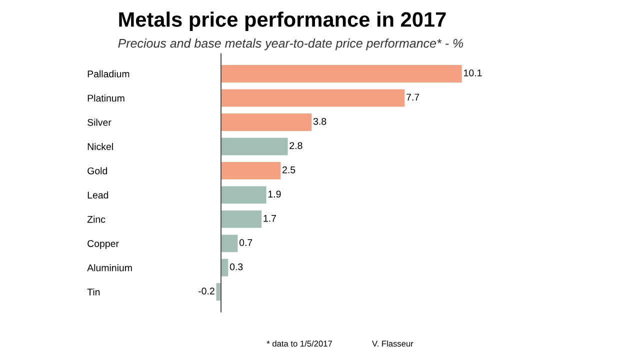 This screenshot has width=620, height=355. I want to click on y-tick-label: Nickel, so click(100, 146).